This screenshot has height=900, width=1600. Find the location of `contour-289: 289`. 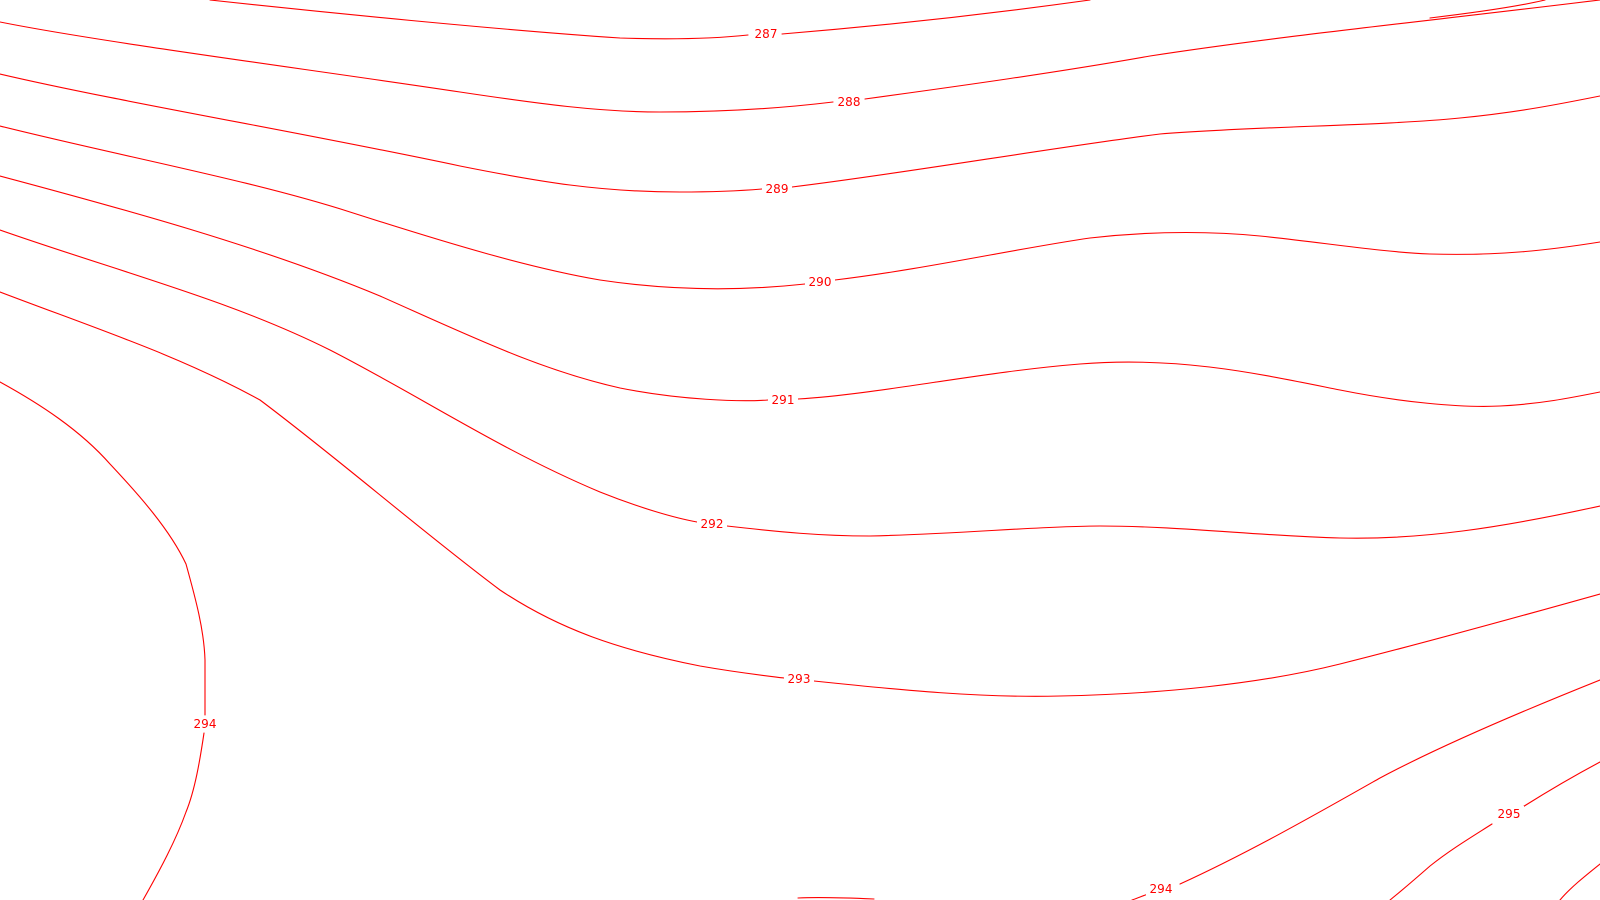

contour-289: 289 is located at coordinates (800, 135).